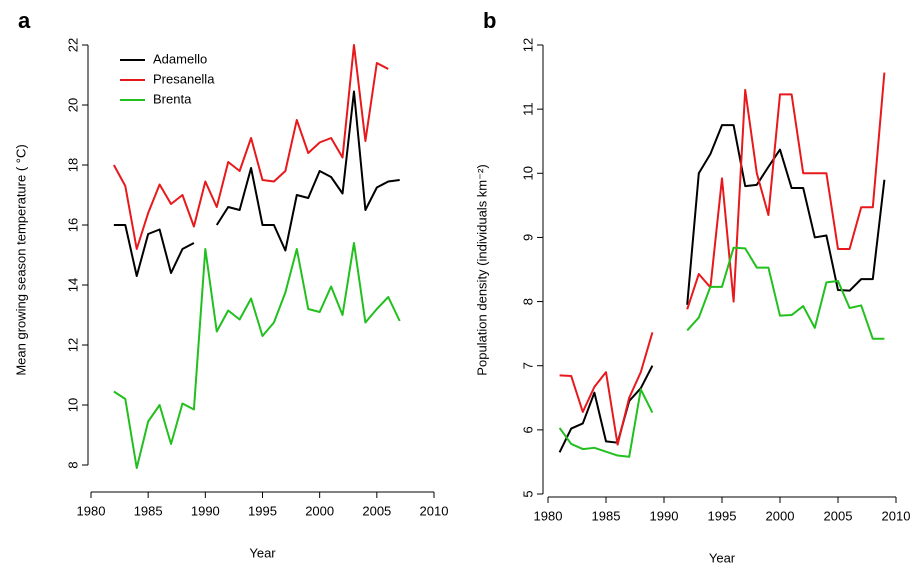 The image size is (917, 572). What do you see at coordinates (172, 98) in the screenshot?
I see `legend-label: Brenta` at bounding box center [172, 98].